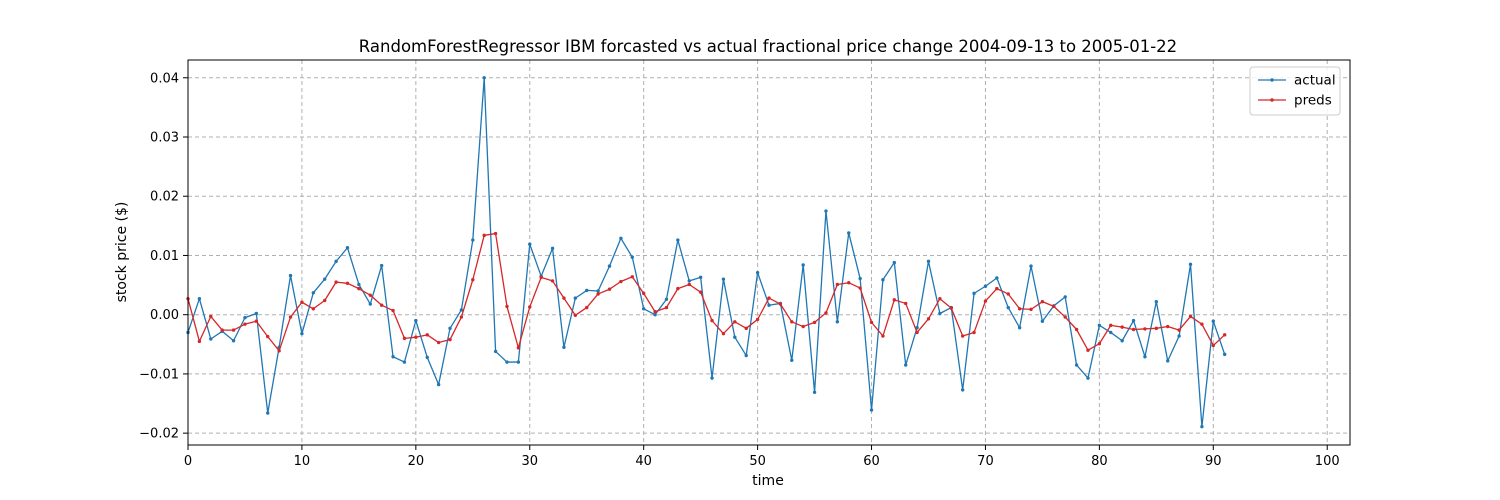 The image size is (1500, 500). I want to click on x-tick-label: 50, so click(757, 461).